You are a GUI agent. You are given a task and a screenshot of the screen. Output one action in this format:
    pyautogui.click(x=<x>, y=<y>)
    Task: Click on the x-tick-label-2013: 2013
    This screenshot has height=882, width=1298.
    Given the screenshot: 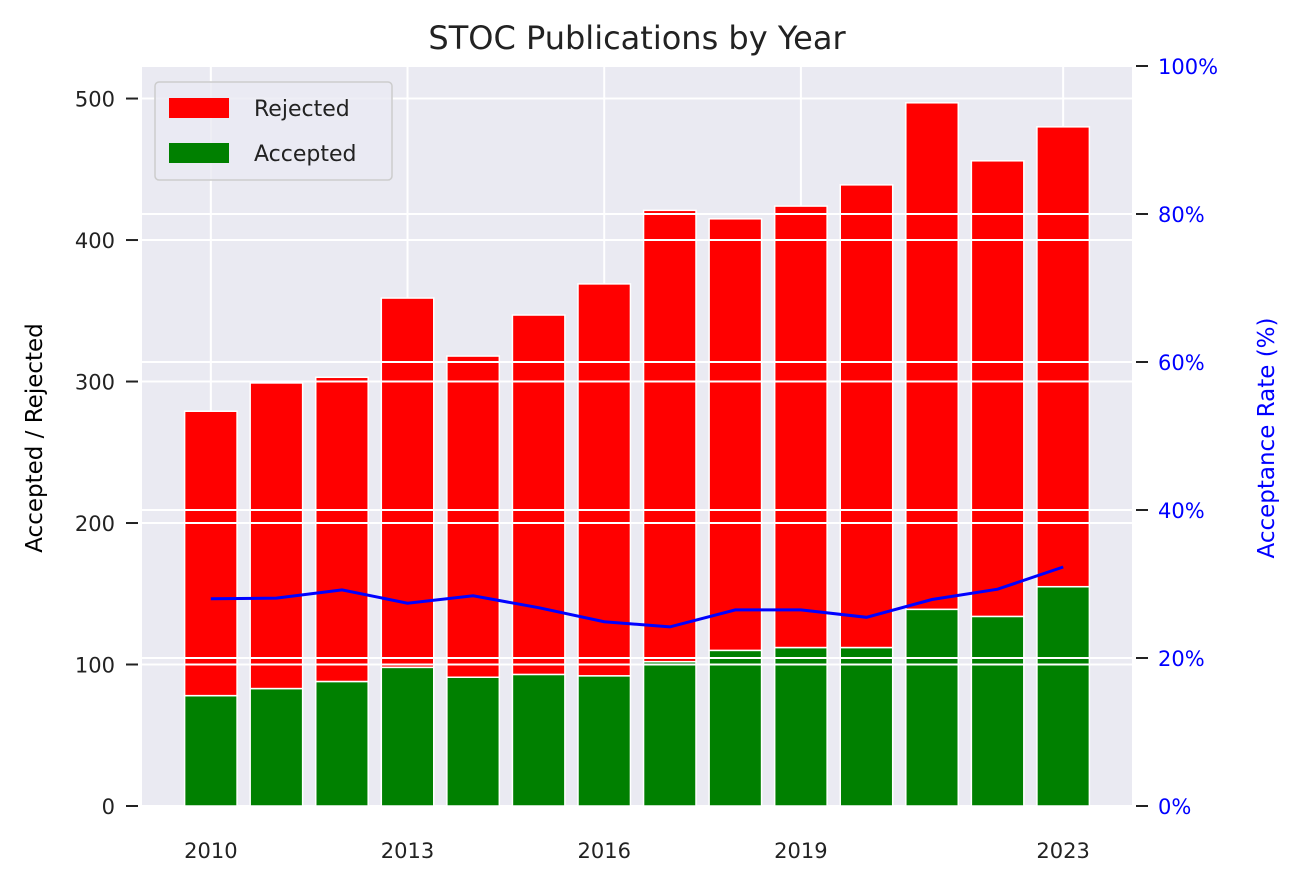 What is the action you would take?
    pyautogui.click(x=407, y=851)
    